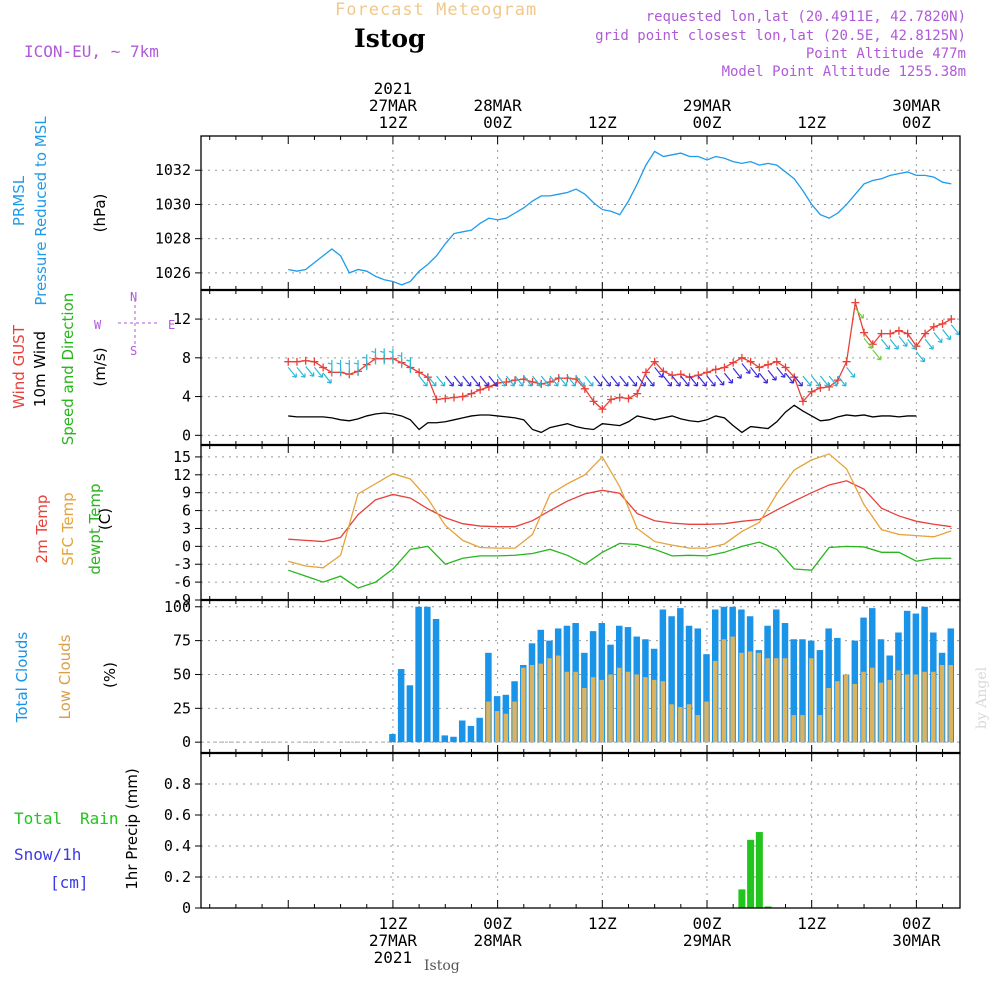 This screenshot has width=1000, height=1000. I want to click on time-label-bottom: 30MAR, so click(916, 940).